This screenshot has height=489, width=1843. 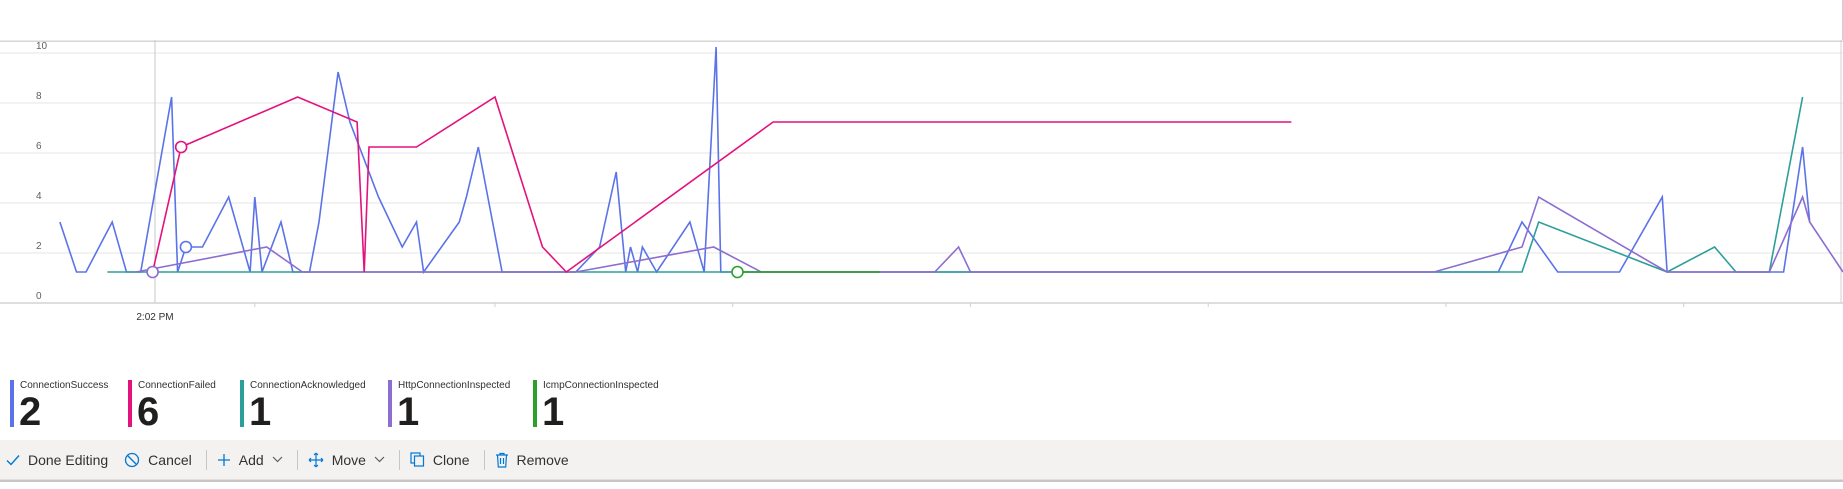 I want to click on y-tick-label: 2, so click(x=39, y=246).